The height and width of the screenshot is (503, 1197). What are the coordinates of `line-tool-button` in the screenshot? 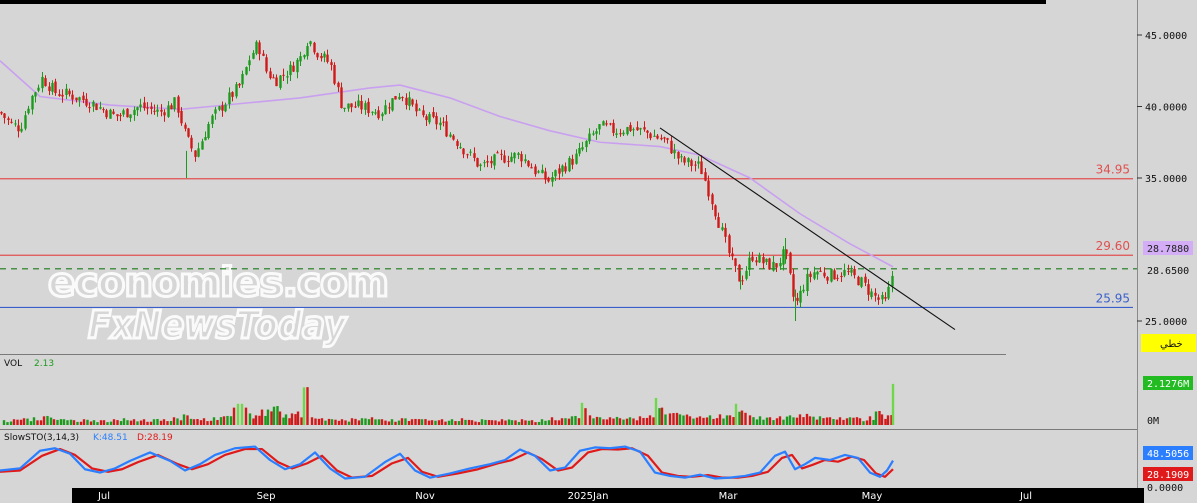 It's located at (1168, 343).